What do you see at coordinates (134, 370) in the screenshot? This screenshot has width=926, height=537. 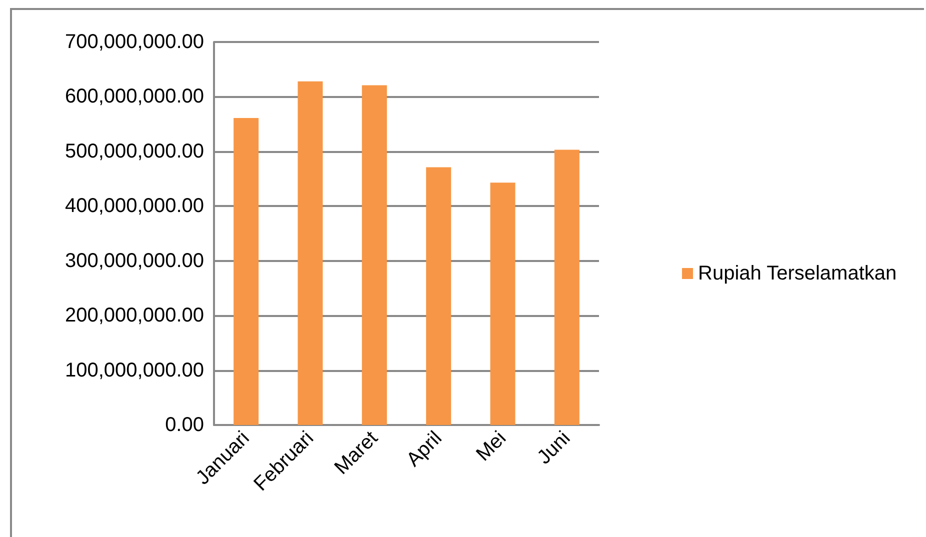 I see `y-tick-label: 100,000,000.00` at bounding box center [134, 370].